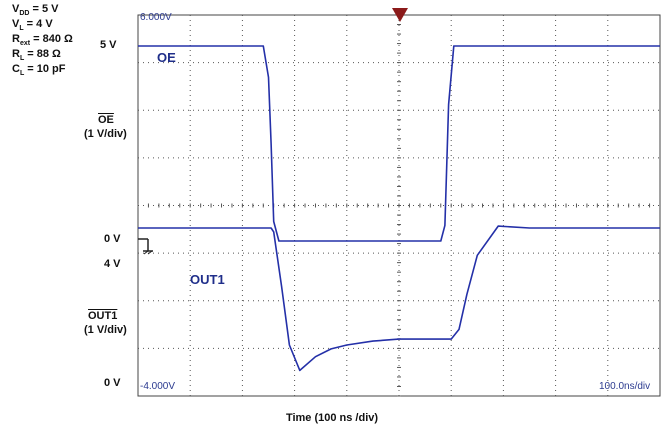  What do you see at coordinates (625, 386) in the screenshot?
I see `scope-timebase: 100.0ns/div` at bounding box center [625, 386].